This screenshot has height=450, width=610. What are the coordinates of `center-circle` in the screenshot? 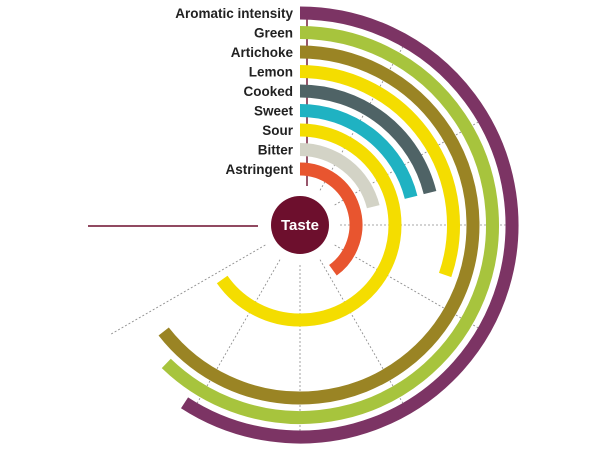 It's located at (300, 225).